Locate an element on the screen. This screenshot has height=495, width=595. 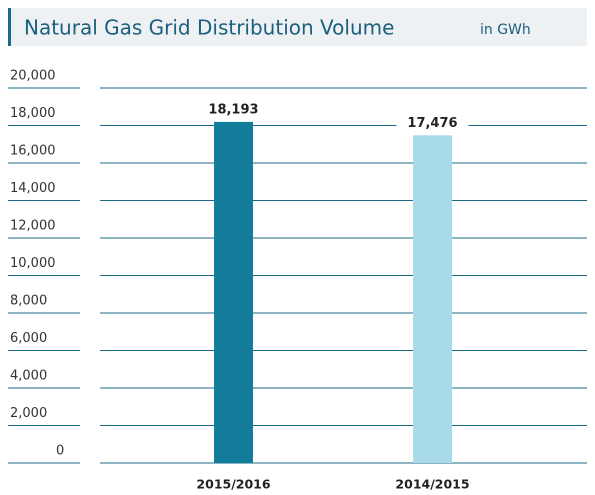
y-tick-label: 20,000 is located at coordinates (33, 76).